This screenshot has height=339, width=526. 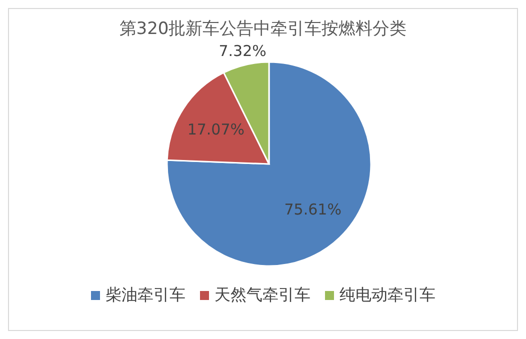 I want to click on legend-label: 天然气牵引车, so click(x=262, y=295).